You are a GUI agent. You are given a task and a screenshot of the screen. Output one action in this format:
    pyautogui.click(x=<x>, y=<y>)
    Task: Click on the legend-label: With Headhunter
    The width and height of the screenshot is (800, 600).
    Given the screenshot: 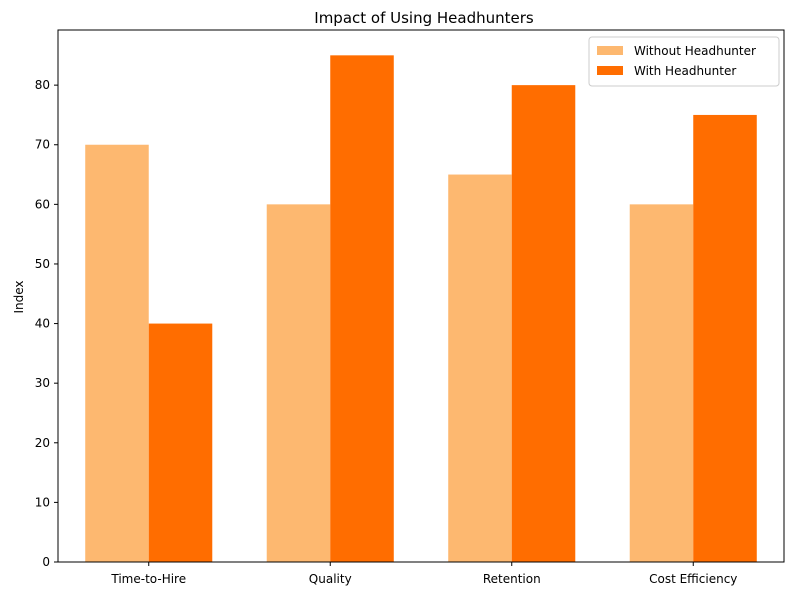 What is the action you would take?
    pyautogui.click(x=685, y=71)
    